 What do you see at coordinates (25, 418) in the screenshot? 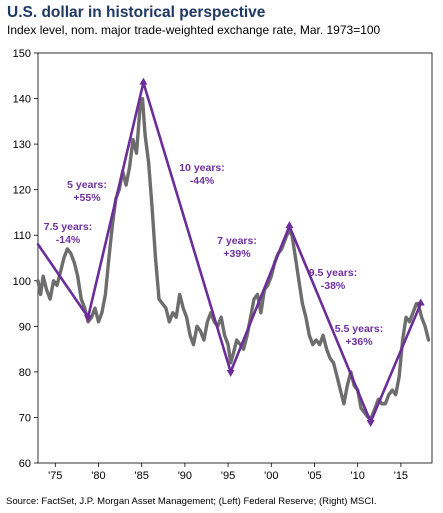
I see `y-tick-label: 70` at bounding box center [25, 418].